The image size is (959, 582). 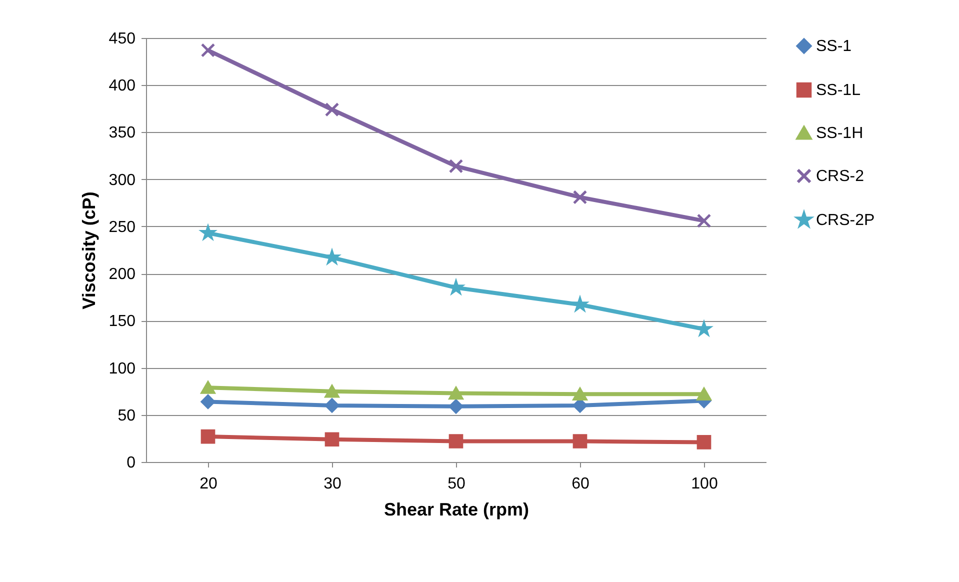 What do you see at coordinates (704, 484) in the screenshot?
I see `x-tick-label: 100` at bounding box center [704, 484].